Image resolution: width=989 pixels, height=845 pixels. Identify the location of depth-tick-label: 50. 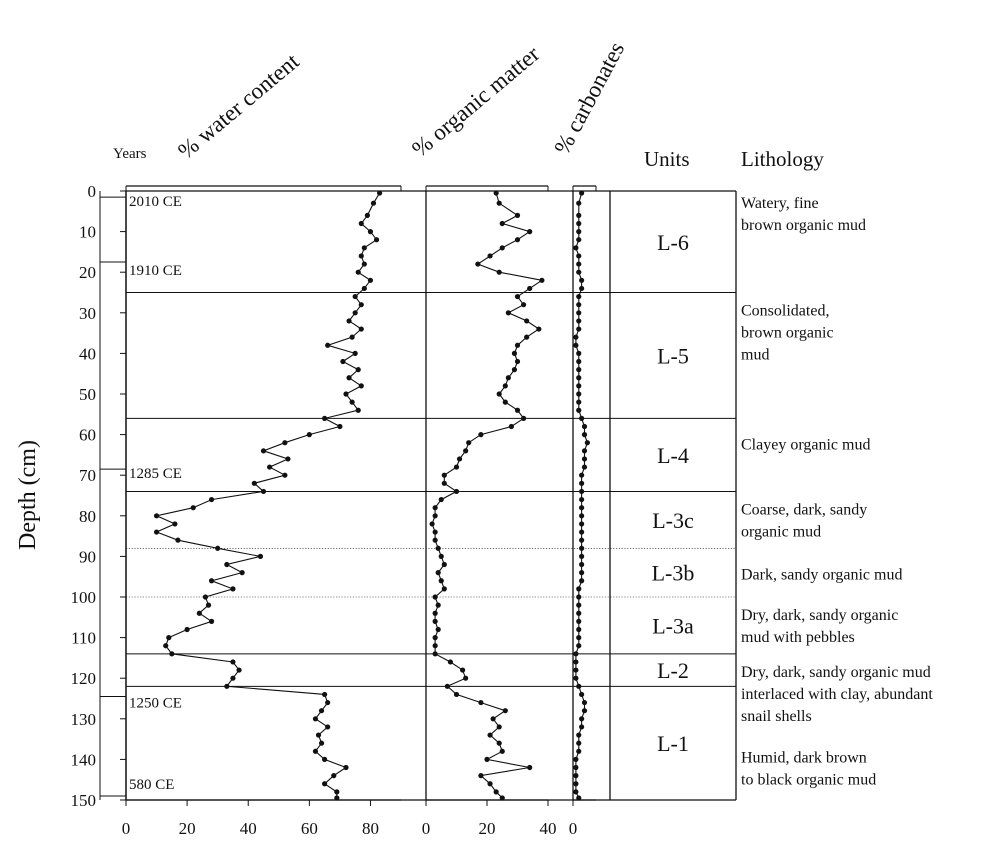
(87, 394).